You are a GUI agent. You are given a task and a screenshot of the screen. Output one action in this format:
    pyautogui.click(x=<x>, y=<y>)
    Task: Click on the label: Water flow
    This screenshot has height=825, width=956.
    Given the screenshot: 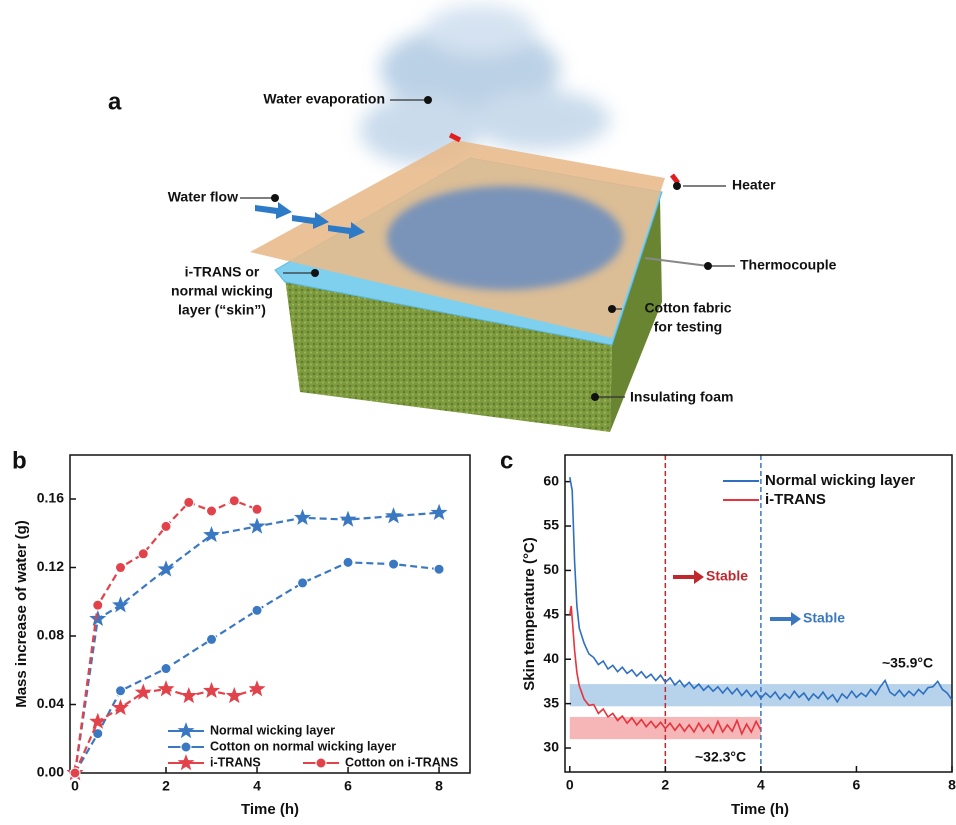 What is the action you would take?
    pyautogui.click(x=203, y=197)
    